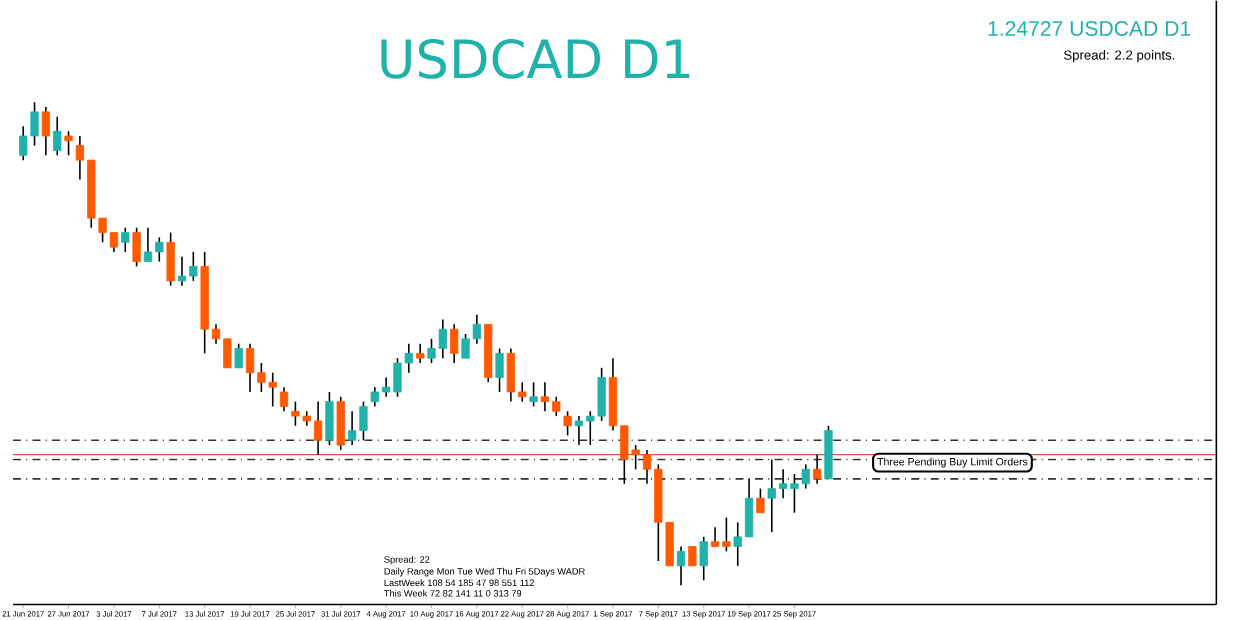 The height and width of the screenshot is (620, 1250). Describe the element at coordinates (535, 58) in the screenshot. I see `chart-title: USDCAD D1` at that location.